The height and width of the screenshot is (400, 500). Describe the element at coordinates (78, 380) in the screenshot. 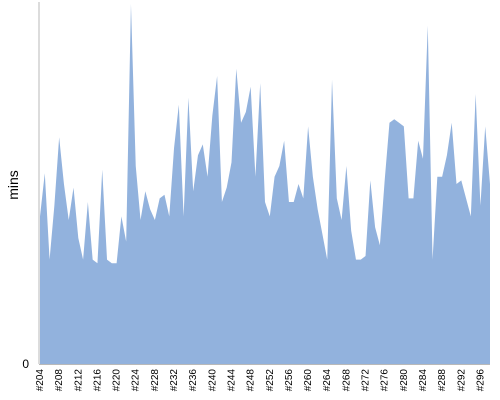

I see `x-tick-label: #212` at that location.